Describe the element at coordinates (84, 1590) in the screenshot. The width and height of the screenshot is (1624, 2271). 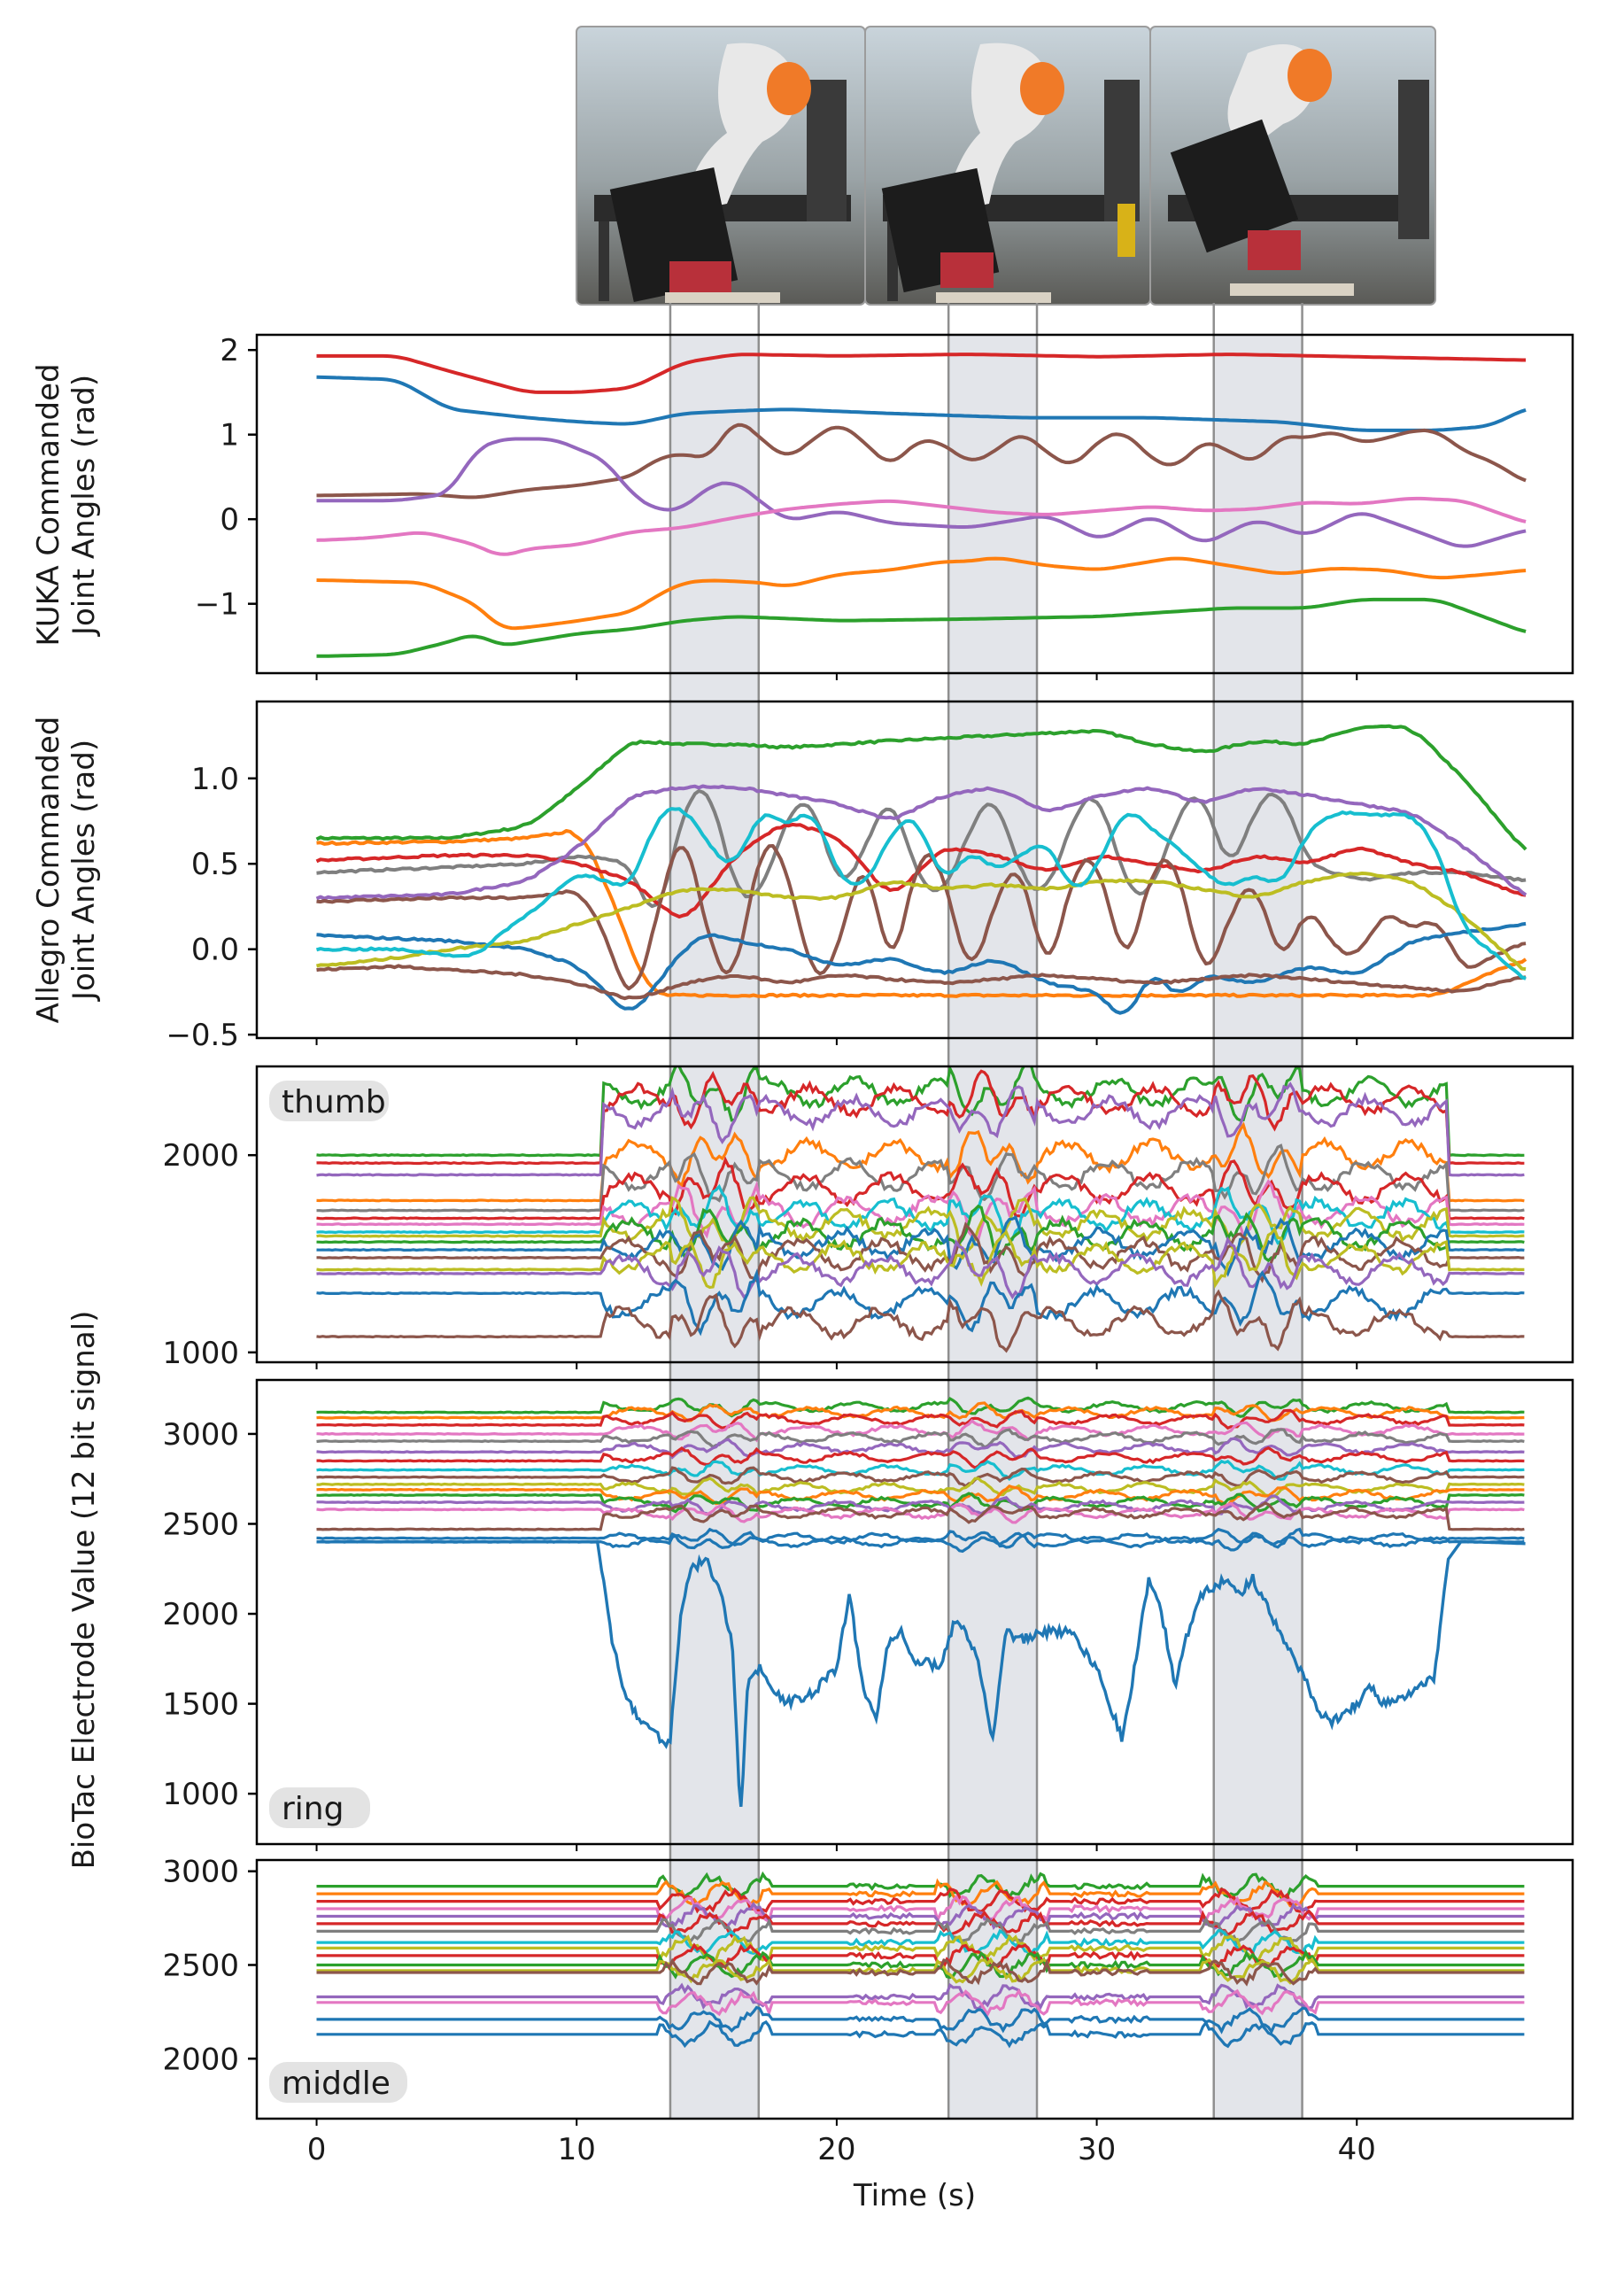
I see `biotac-ylabel: BioTac Electrode Value (12 bit signal)` at that location.